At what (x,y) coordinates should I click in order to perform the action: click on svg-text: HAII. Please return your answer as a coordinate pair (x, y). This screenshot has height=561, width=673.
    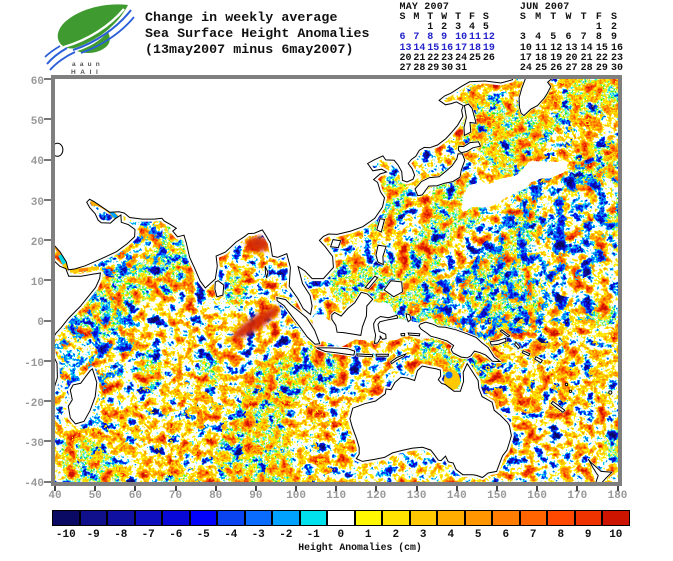
    Looking at the image, I should click on (86, 72).